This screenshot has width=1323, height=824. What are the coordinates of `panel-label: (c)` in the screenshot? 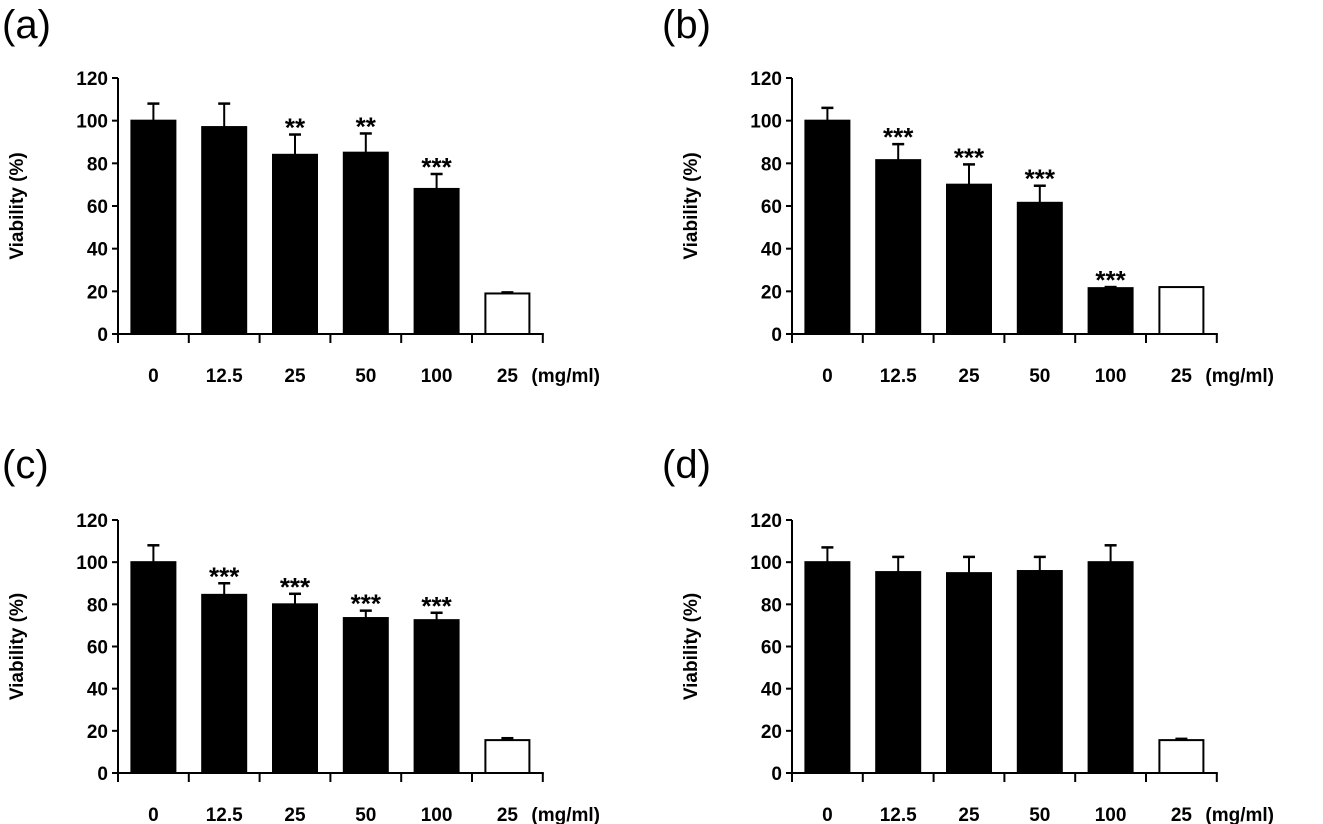 It's located at (25, 465).